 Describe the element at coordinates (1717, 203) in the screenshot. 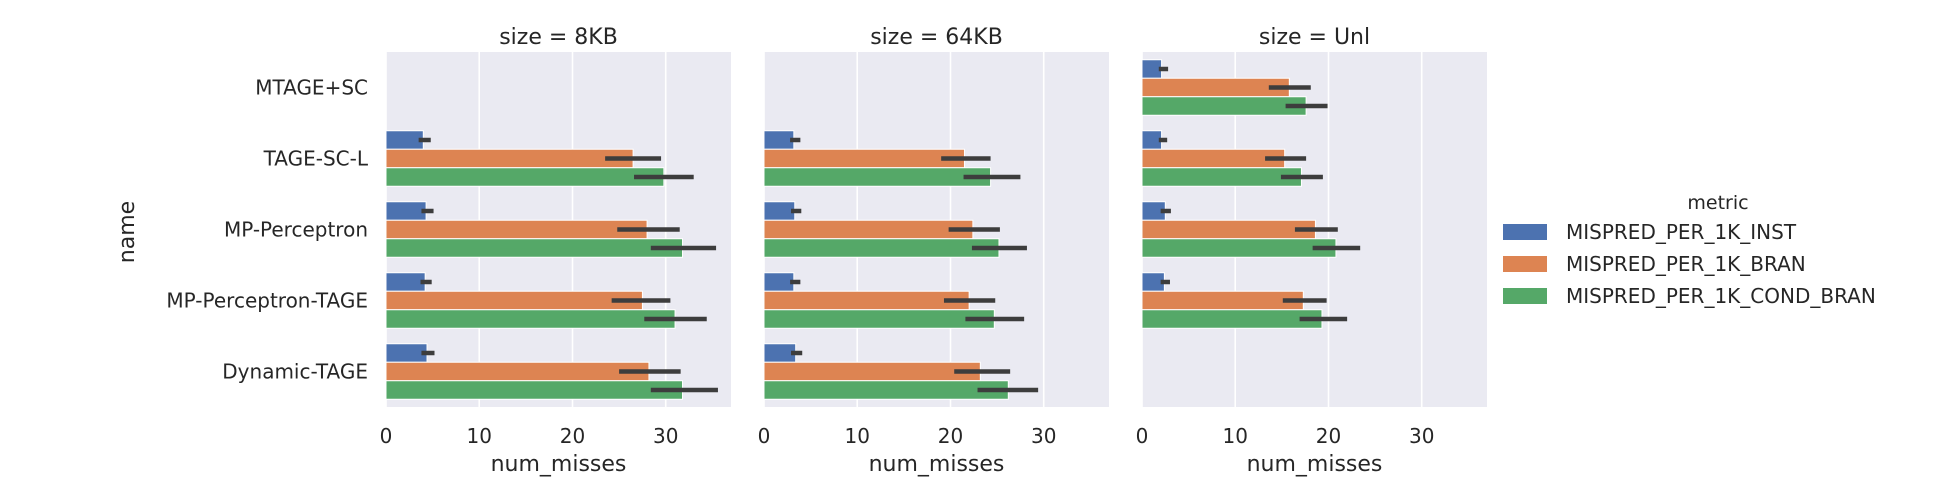

I see `legend-title: metric` at that location.